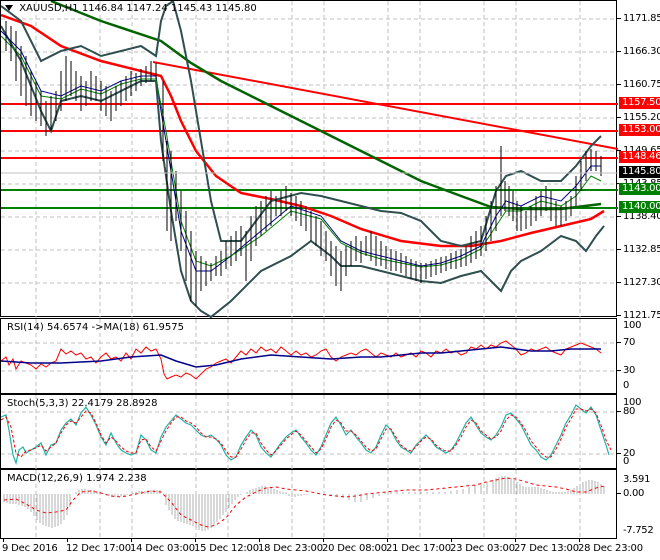 The width and height of the screenshot is (660, 560). What do you see at coordinates (629, 453) in the screenshot?
I see `stoch-axis-label: 20` at bounding box center [629, 453].